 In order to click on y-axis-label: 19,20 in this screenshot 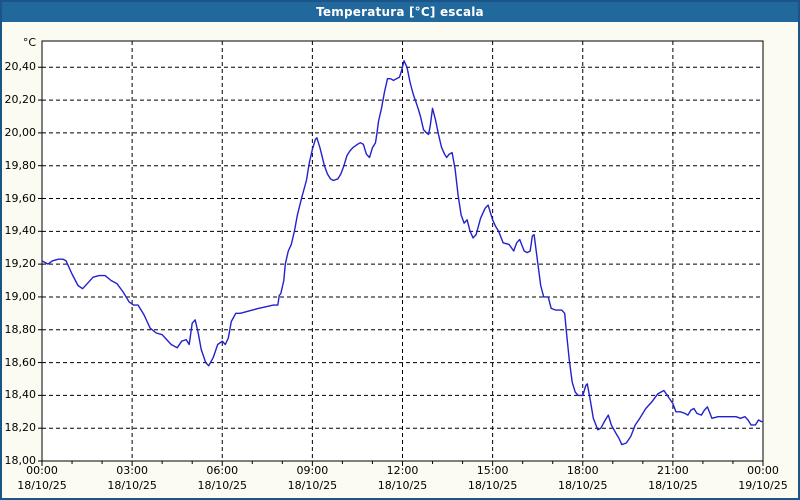, I will do `click(20, 264)`.